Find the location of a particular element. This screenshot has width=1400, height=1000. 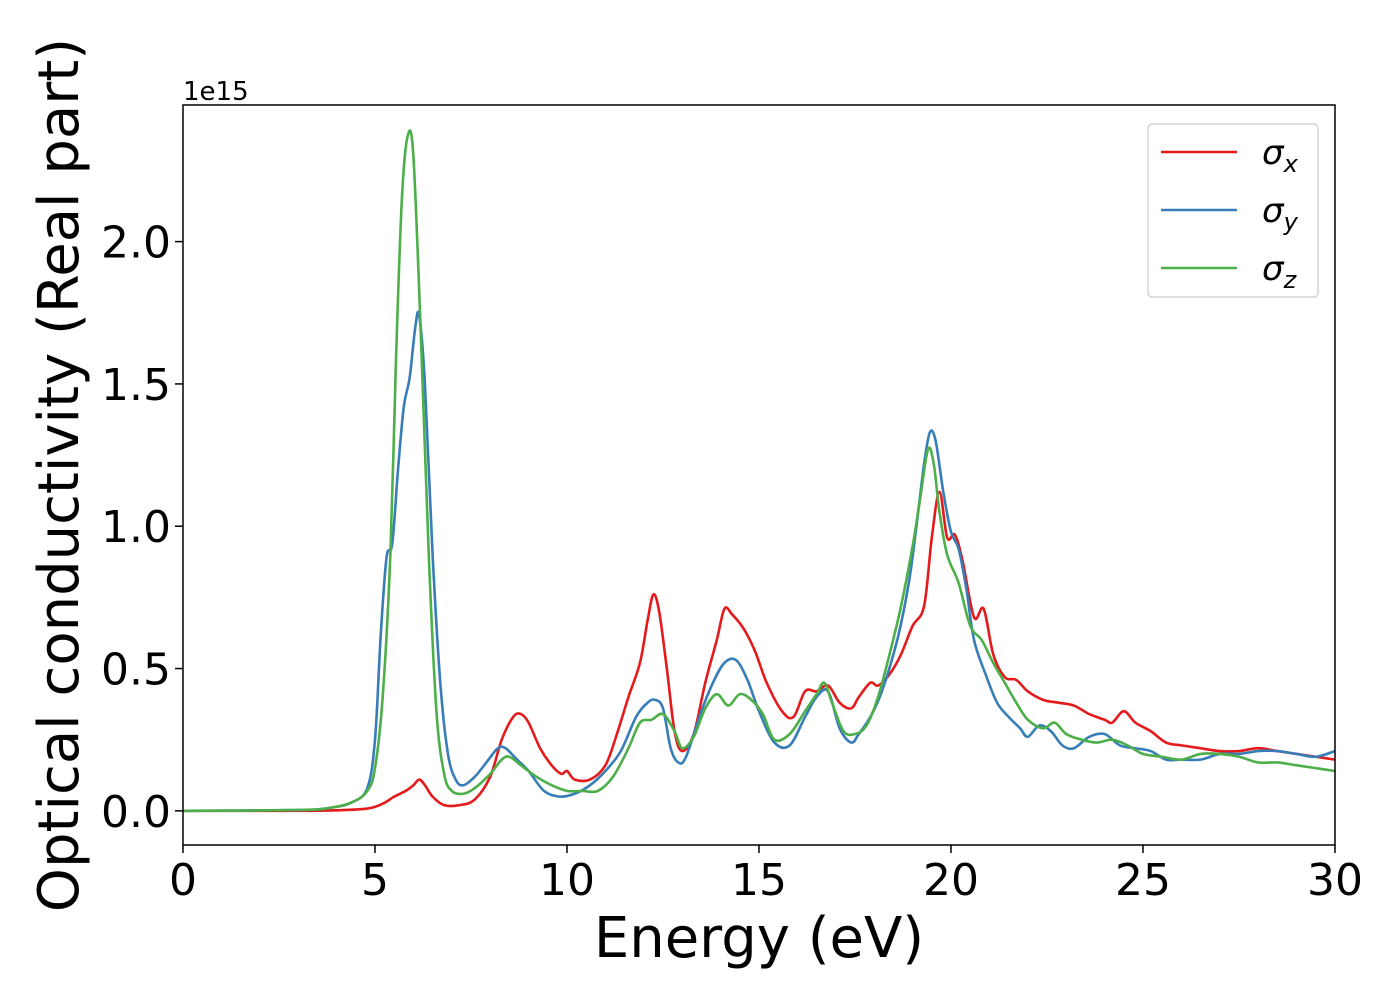

legend: σx σy σz is located at coordinates (1233, 210).